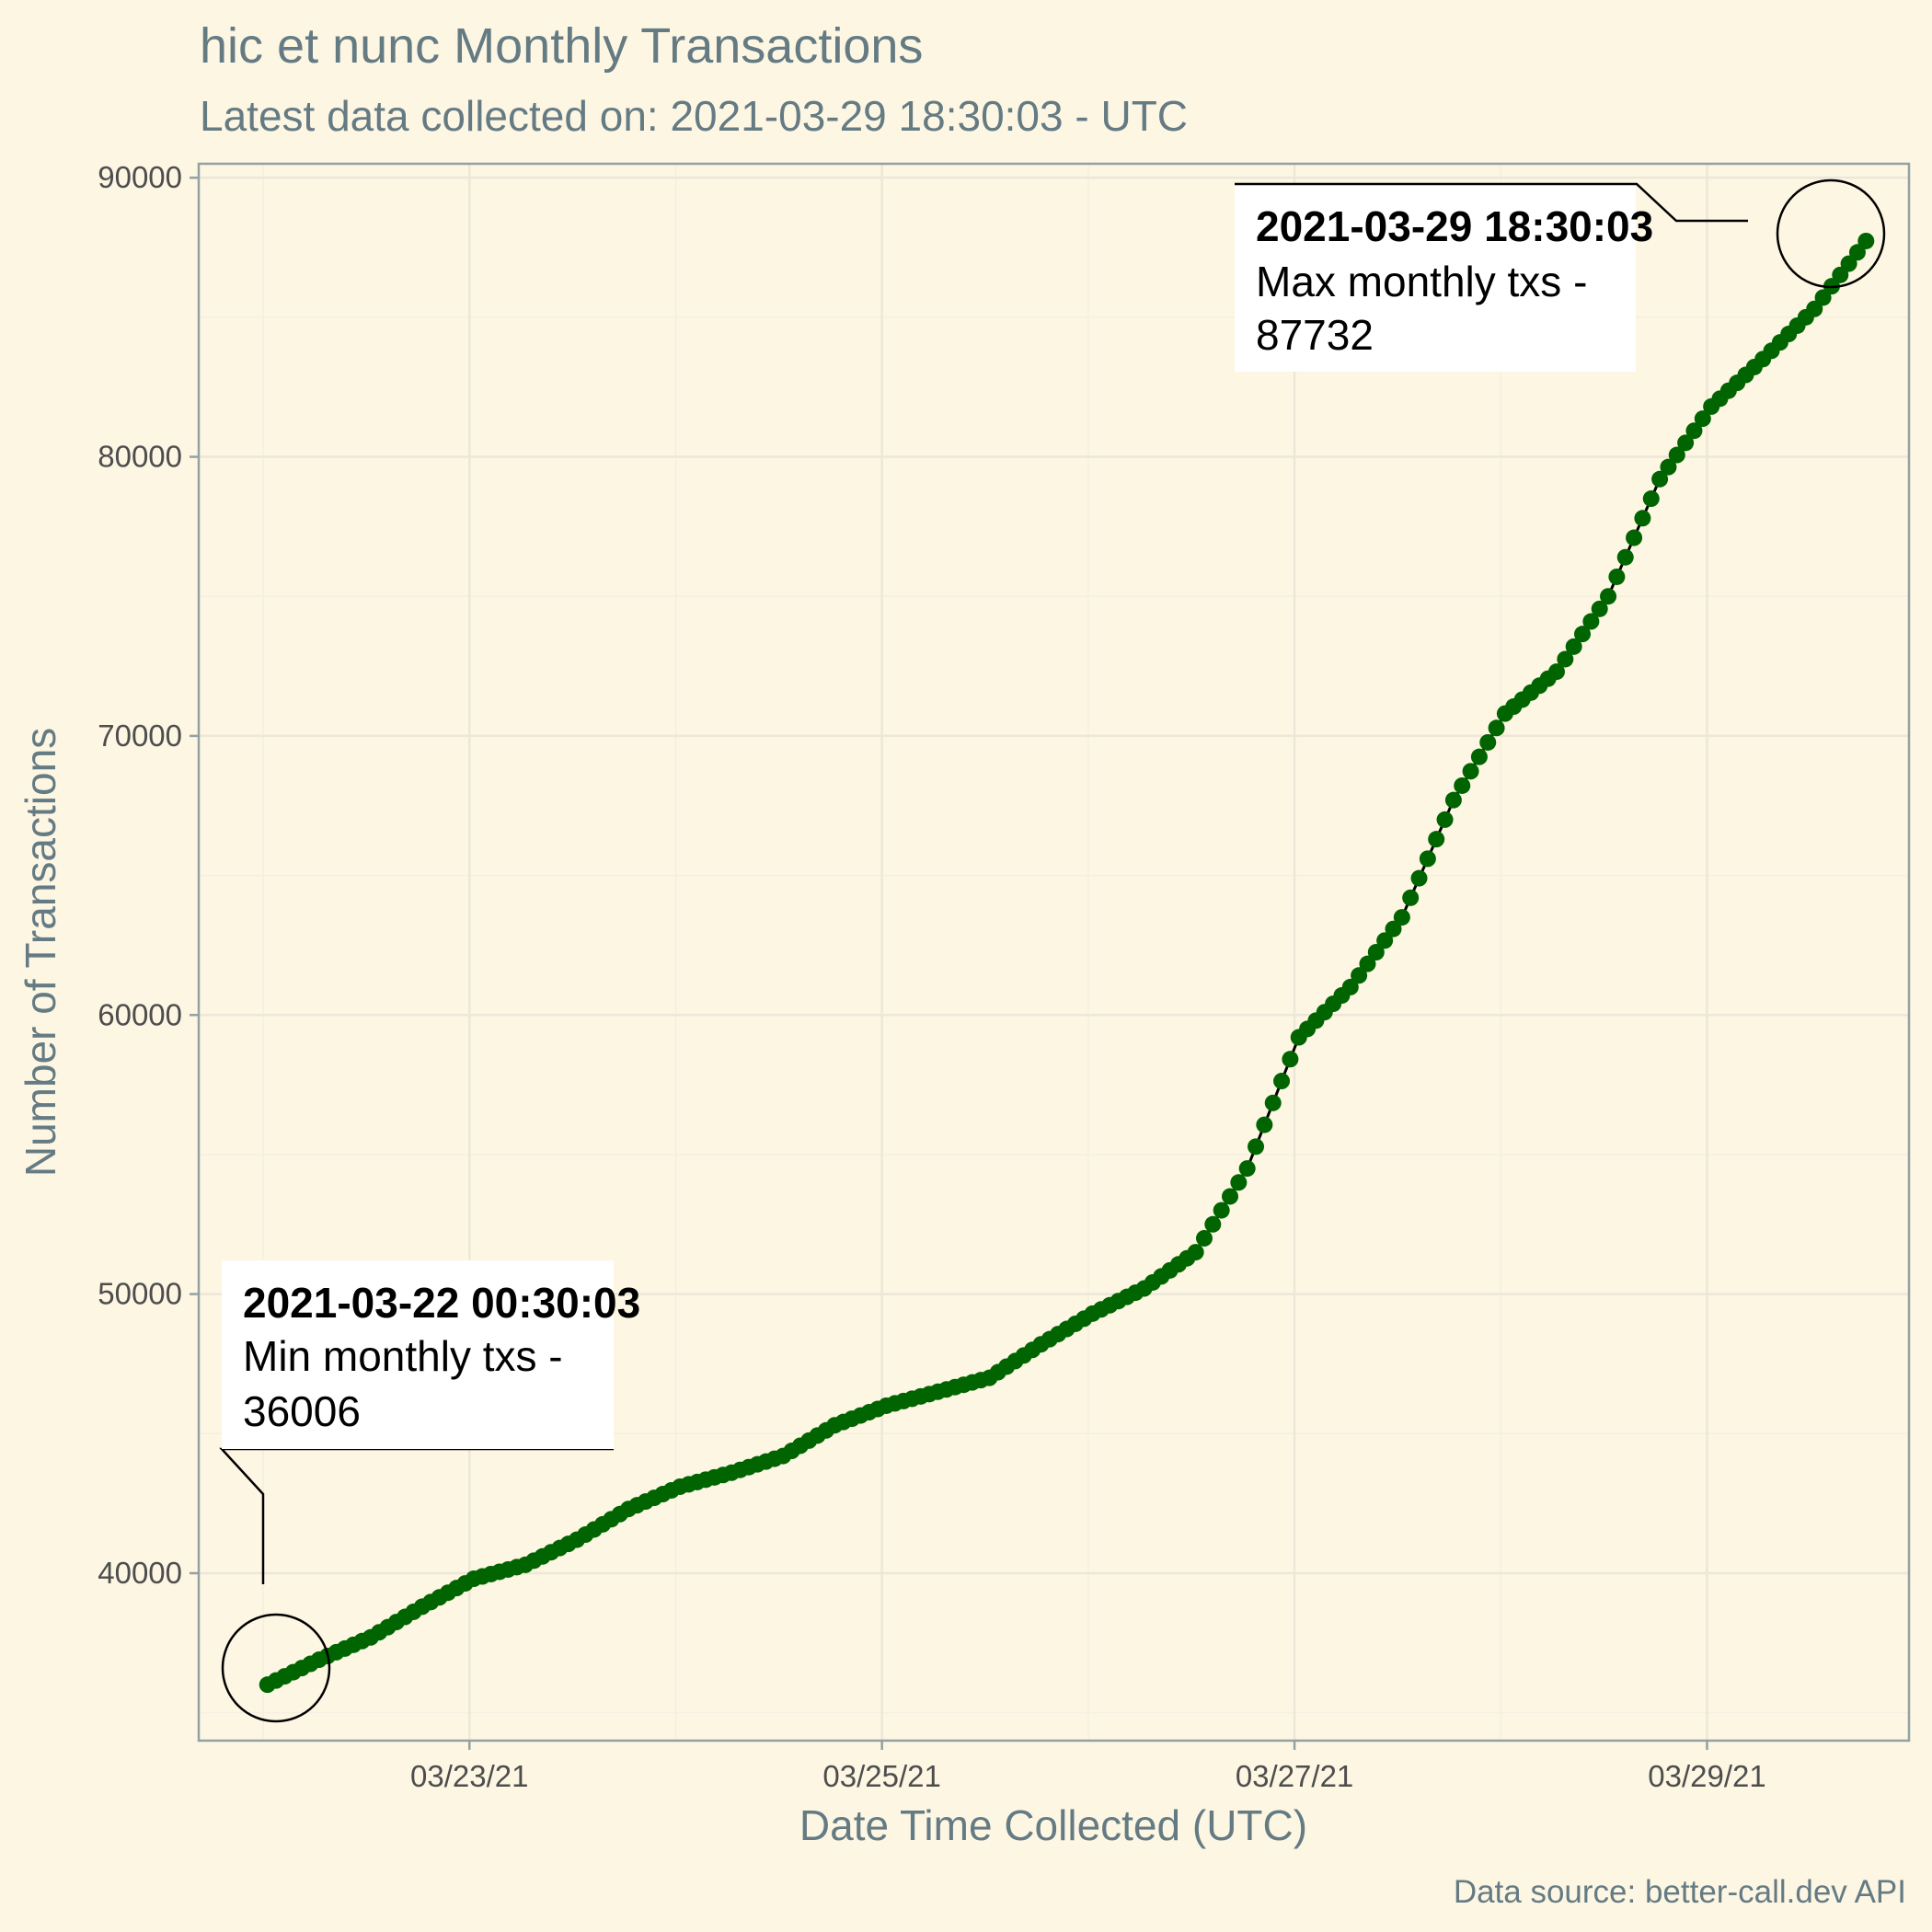 This screenshot has width=1932, height=1932. I want to click on min-callout-label: Min monthly txs -, so click(403, 1356).